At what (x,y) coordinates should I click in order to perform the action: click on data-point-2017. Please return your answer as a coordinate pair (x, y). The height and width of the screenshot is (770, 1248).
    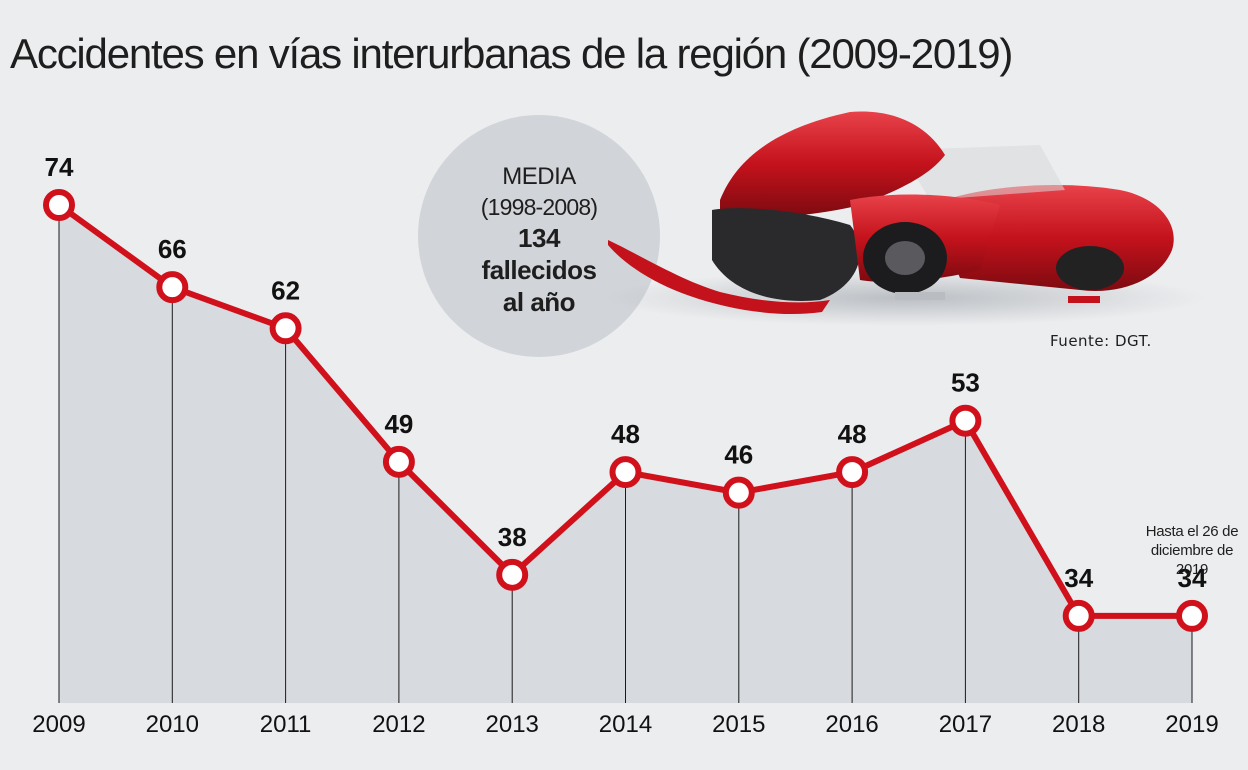
    Looking at the image, I should click on (965, 420).